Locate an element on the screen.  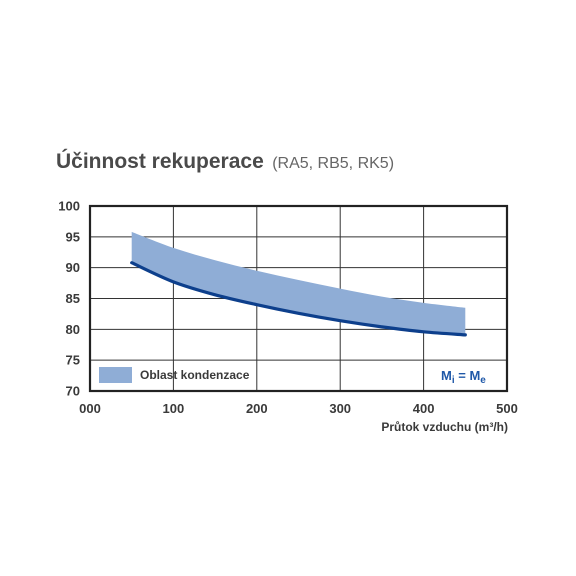
y-tick-label: 80 is located at coordinates (73, 329).